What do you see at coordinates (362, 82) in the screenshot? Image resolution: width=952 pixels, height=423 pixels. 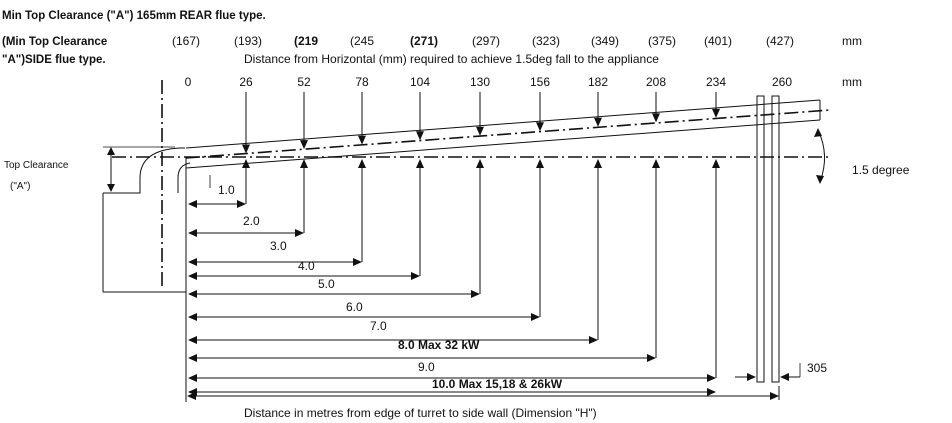 I see `rear-value-3: 78` at bounding box center [362, 82].